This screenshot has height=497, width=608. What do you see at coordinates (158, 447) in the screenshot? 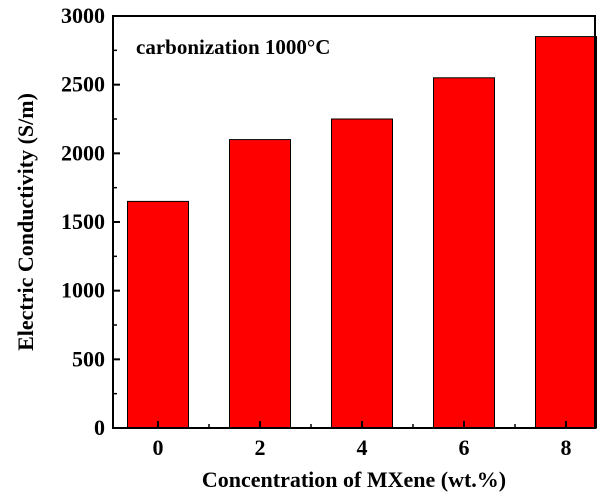
I see `x-tick-label: 0` at bounding box center [158, 447].